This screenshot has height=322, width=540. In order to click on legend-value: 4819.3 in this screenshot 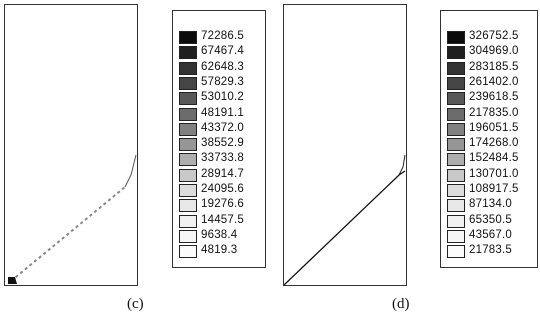, I will do `click(219, 250)`.